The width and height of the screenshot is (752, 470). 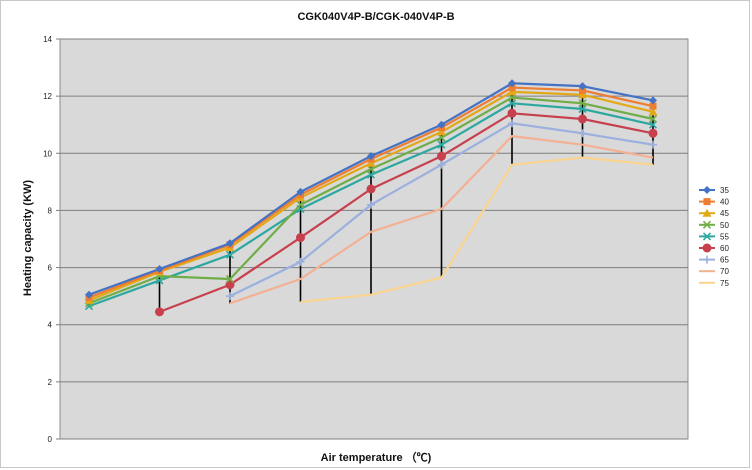 I want to click on series-legend-50-point, so click(x=707, y=224).